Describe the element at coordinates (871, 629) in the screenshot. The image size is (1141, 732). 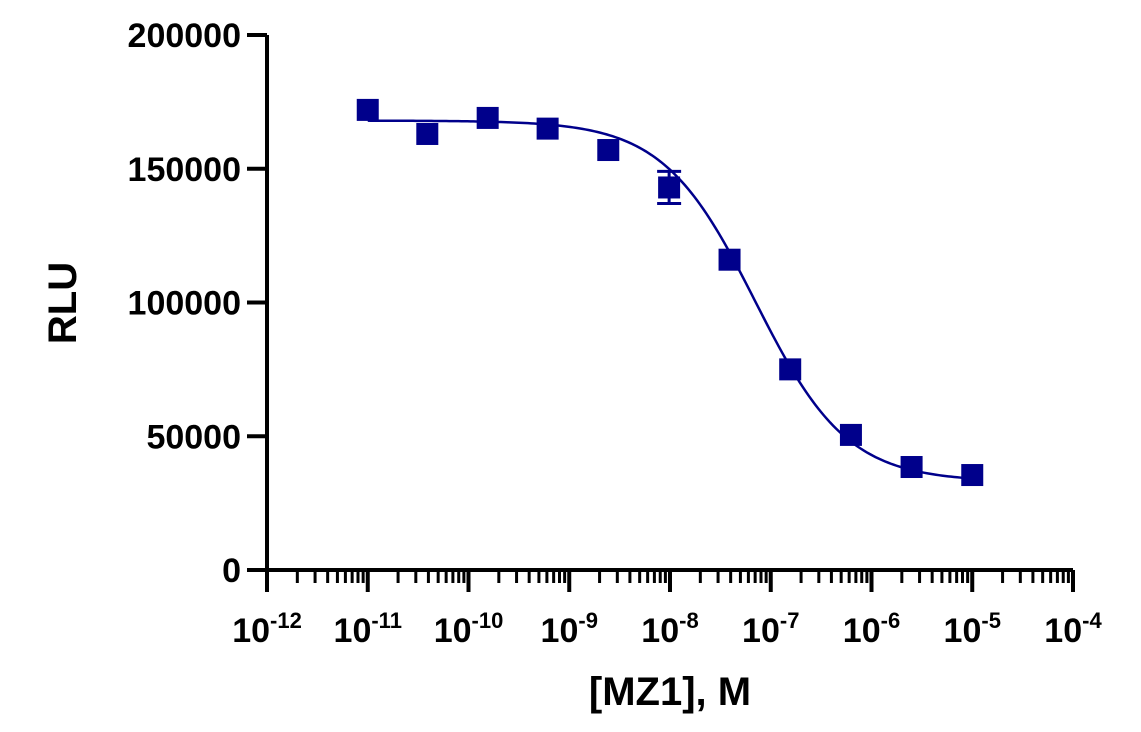
I see `x-tick-label: 10⁻⁶` at that location.